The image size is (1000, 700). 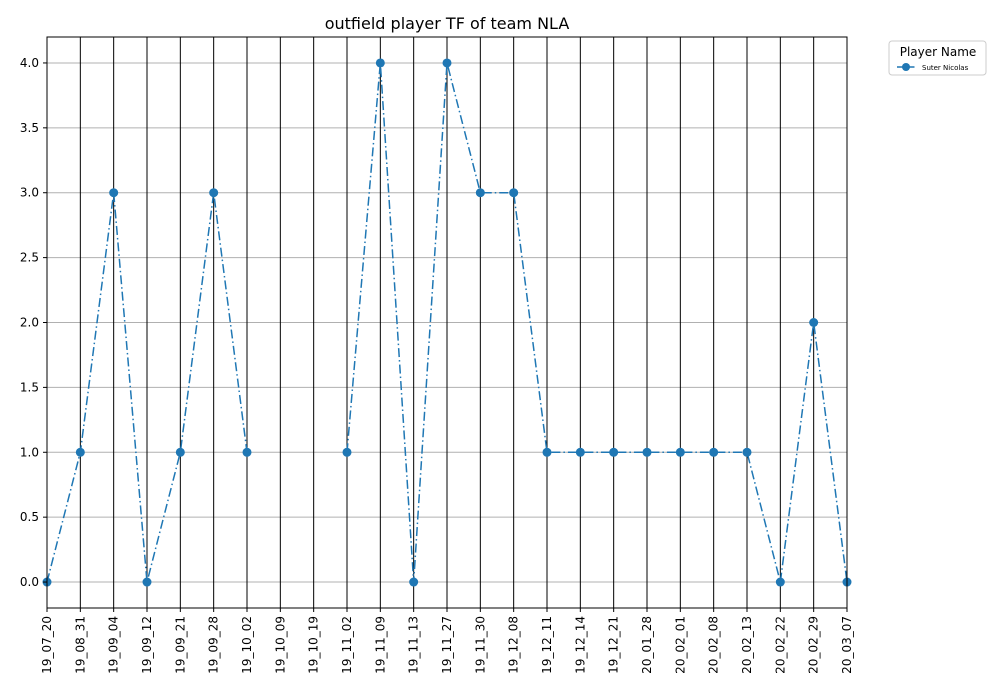 What do you see at coordinates (280, 645) in the screenshot?
I see `x-tick-label: 19_10_09` at bounding box center [280, 645].